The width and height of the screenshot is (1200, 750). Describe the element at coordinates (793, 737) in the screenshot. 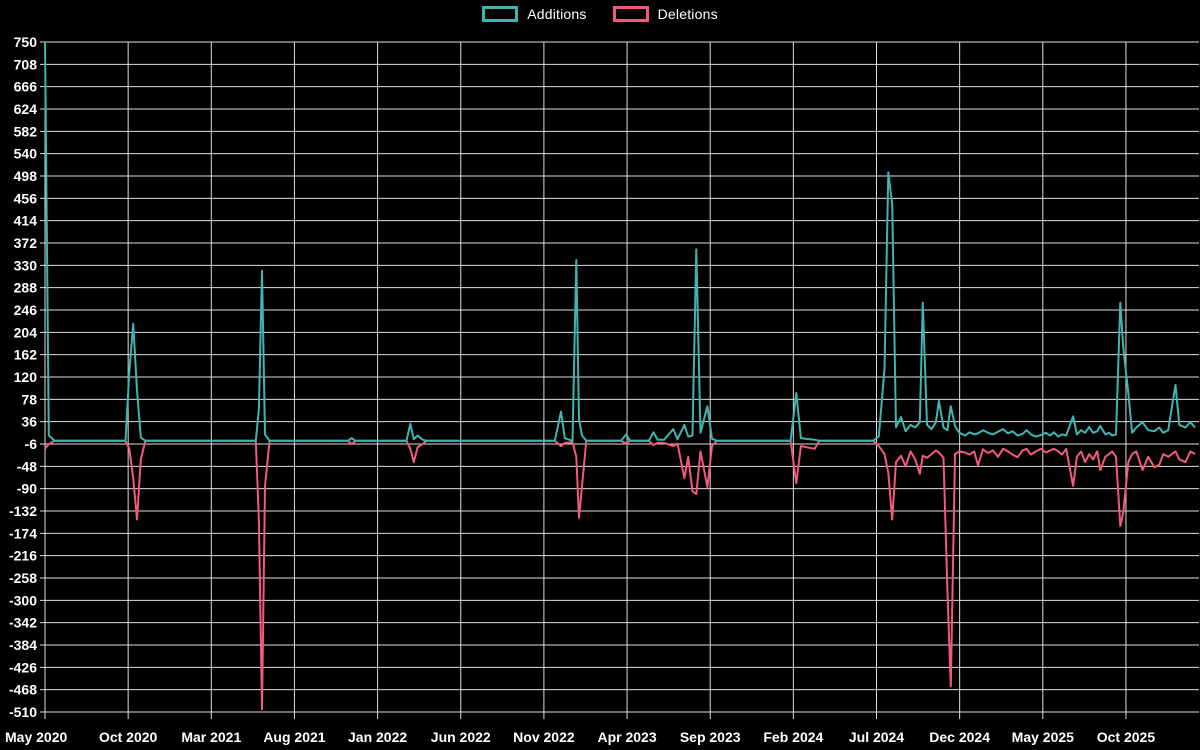

I see `x-tick-label: Feb 2024` at that location.